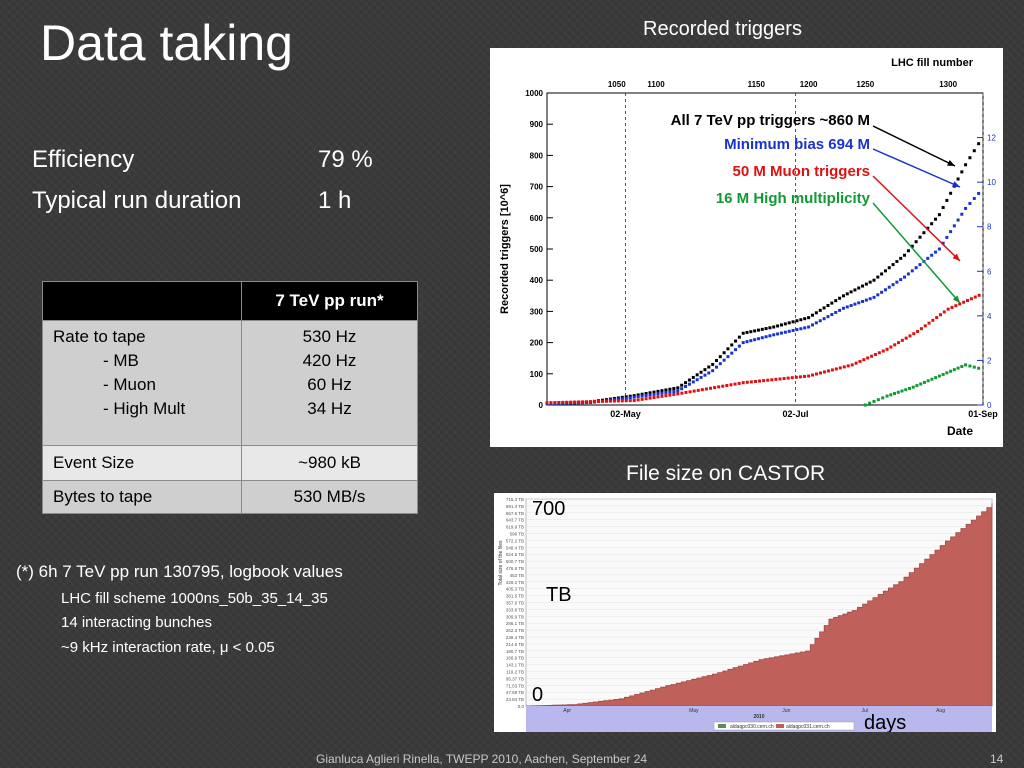 This screenshot has width=1024, height=768. What do you see at coordinates (515, 692) in the screenshot?
I see `castor-y-tick-label: 47.68 TB` at bounding box center [515, 692].